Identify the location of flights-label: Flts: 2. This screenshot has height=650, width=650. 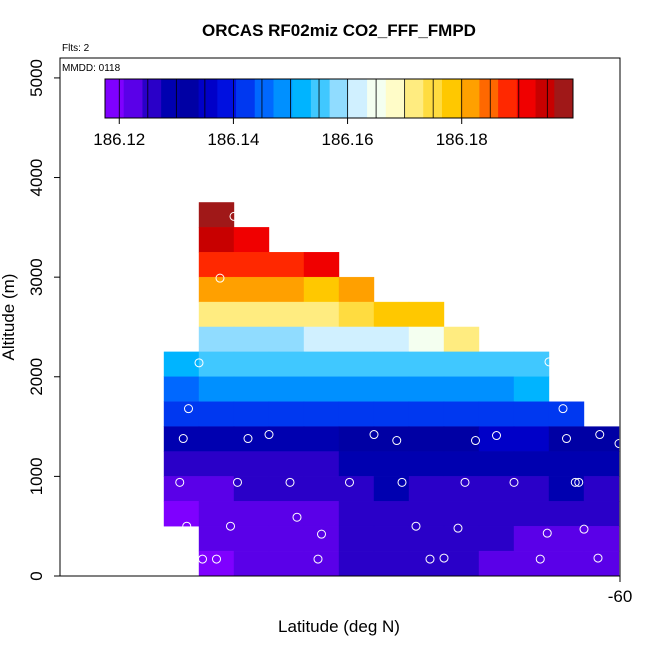
(76, 48).